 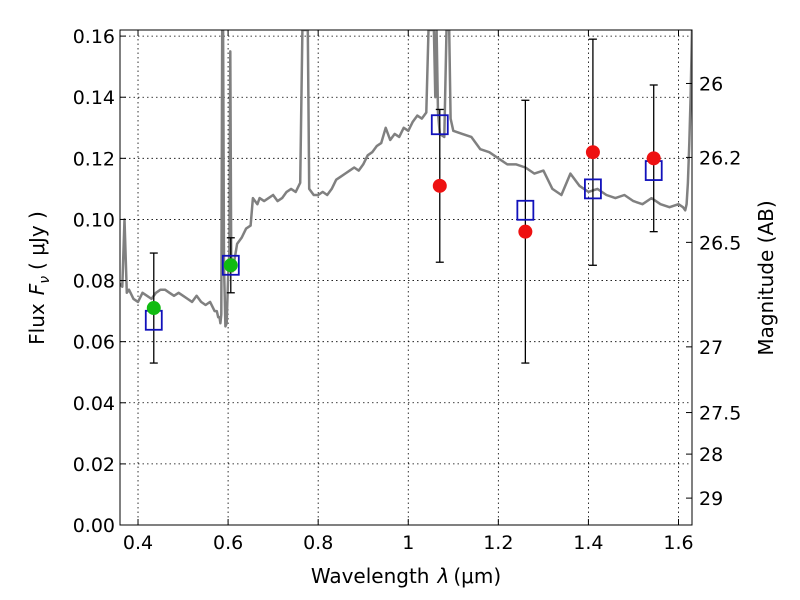 I want to click on y2-tick-label: 26.5, so click(x=720, y=243).